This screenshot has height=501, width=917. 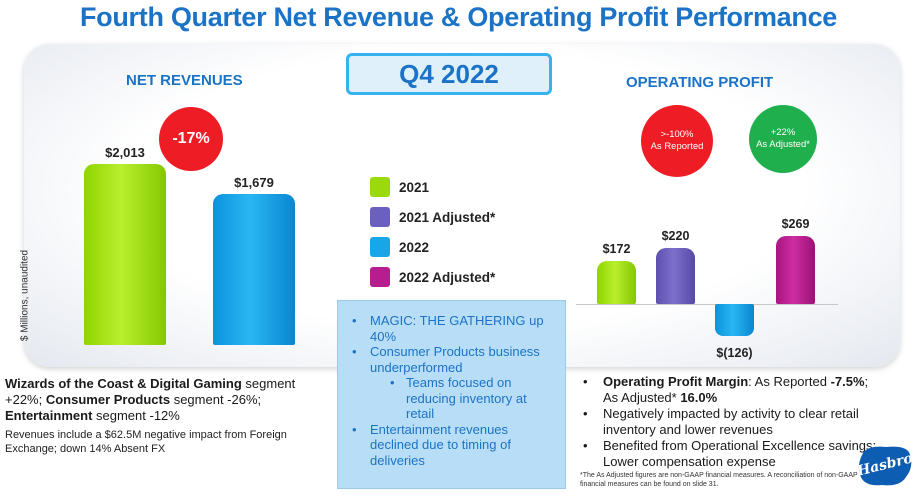 I want to click on net-revenues-value-2022: $1,679, so click(x=254, y=183).